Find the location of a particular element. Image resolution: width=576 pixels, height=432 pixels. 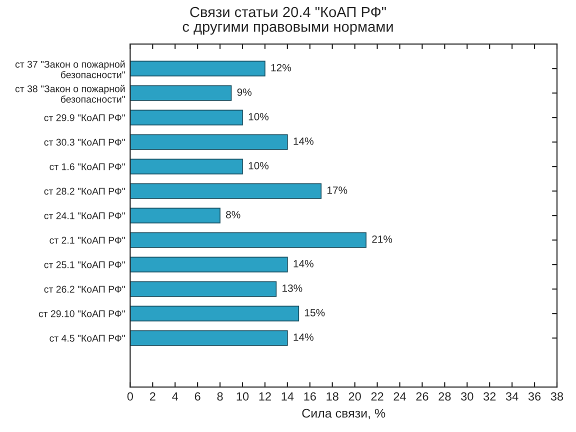

y-tick-label: ст 4.5 "КоАП РФ" is located at coordinates (87, 338).